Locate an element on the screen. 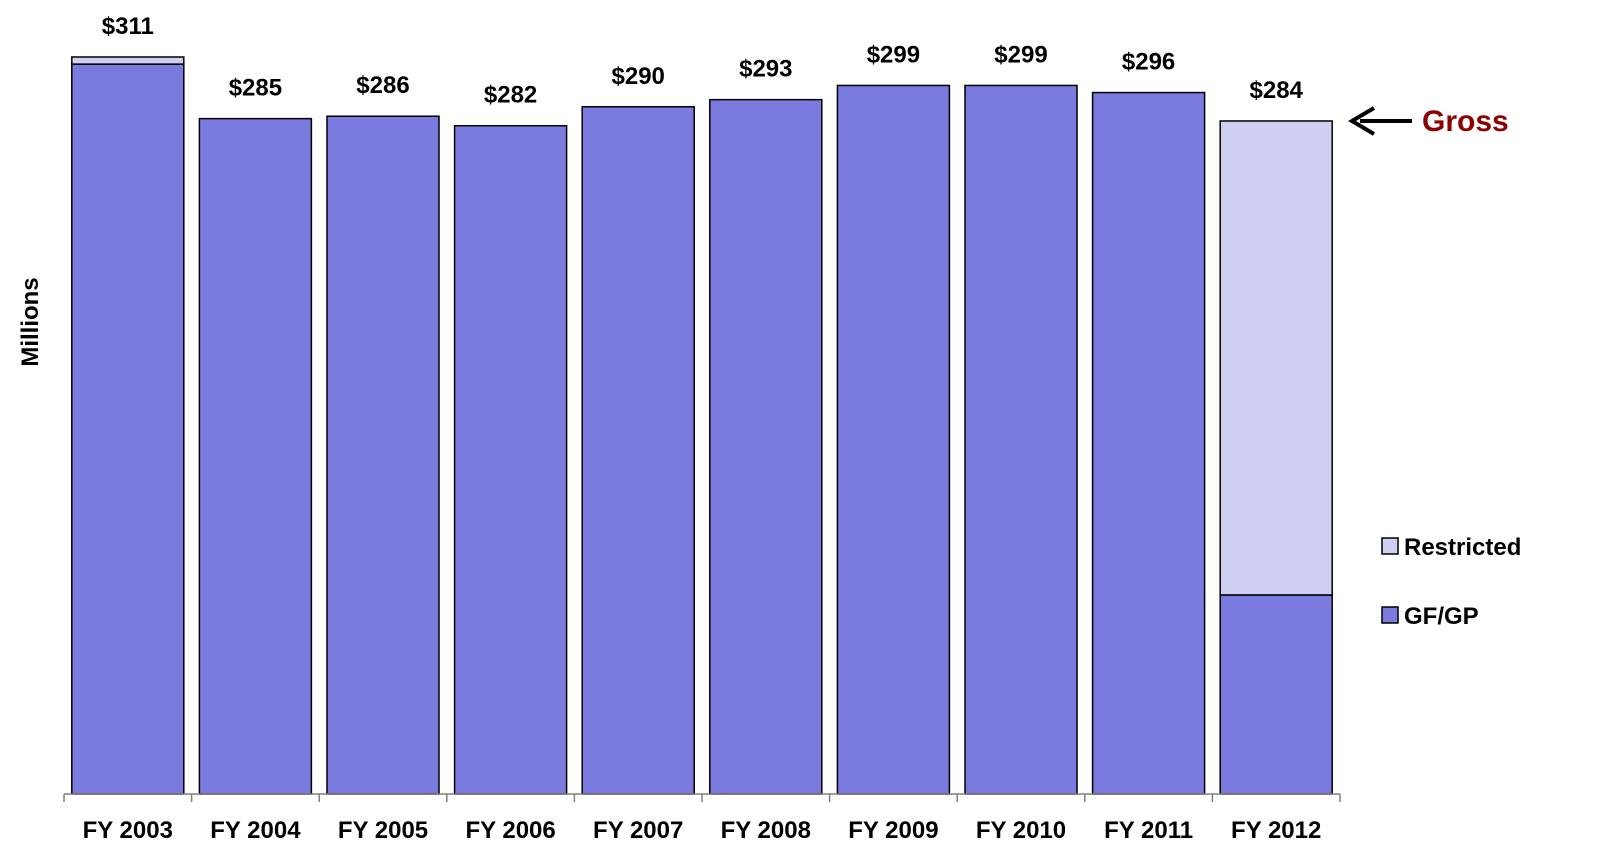  x-tick-label: FY 2012 is located at coordinates (1276, 830).